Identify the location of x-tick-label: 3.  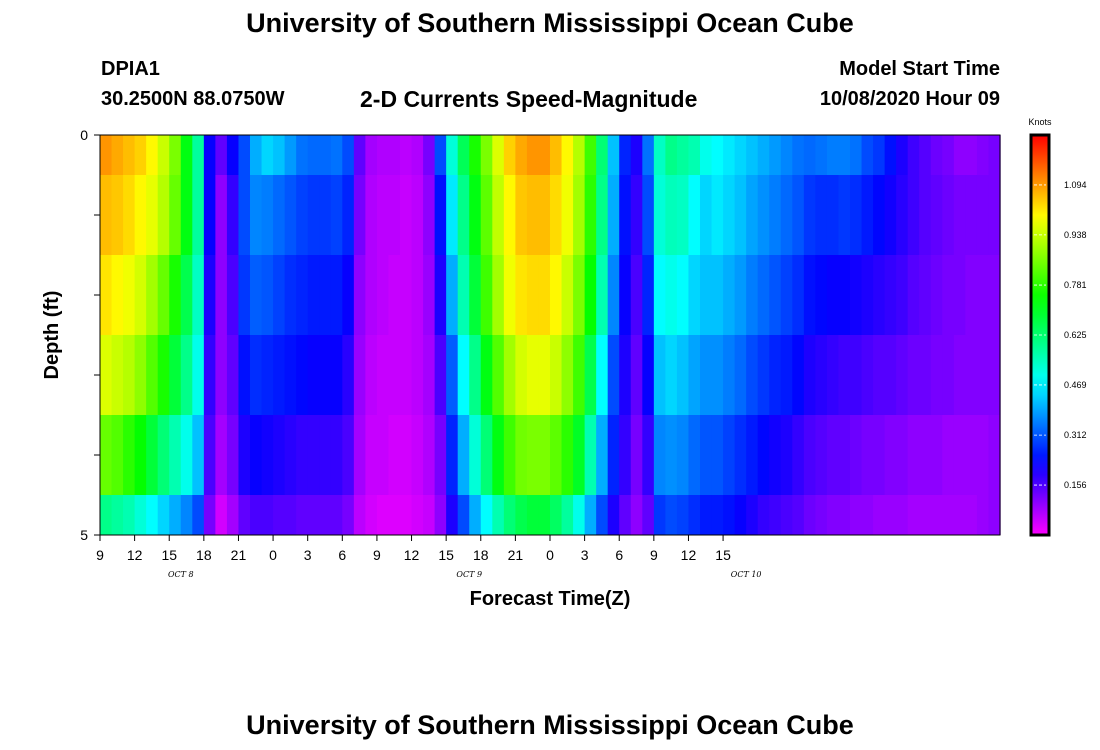
(585, 555).